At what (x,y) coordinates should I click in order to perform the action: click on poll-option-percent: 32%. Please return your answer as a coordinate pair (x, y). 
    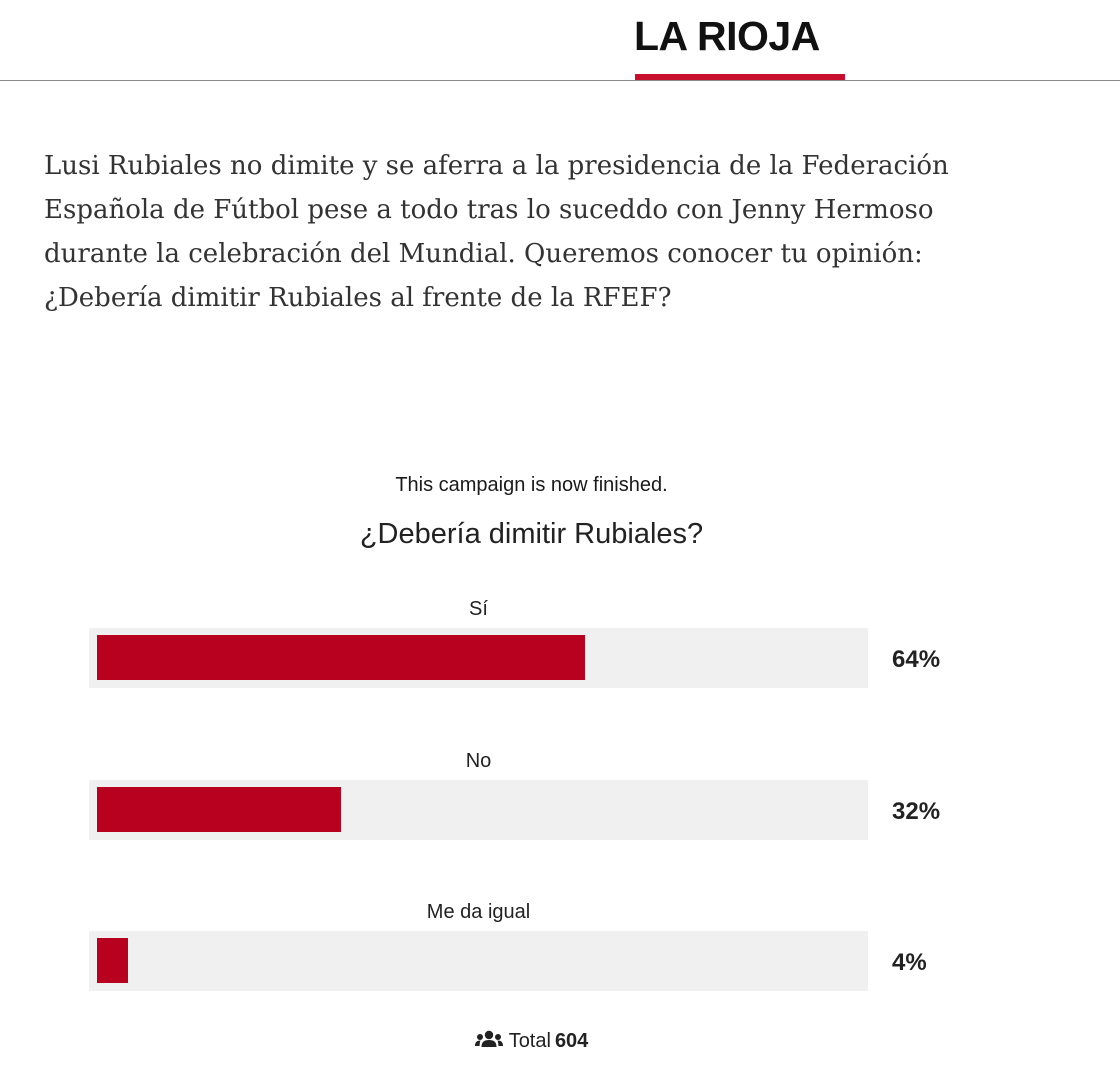
    Looking at the image, I should click on (916, 811).